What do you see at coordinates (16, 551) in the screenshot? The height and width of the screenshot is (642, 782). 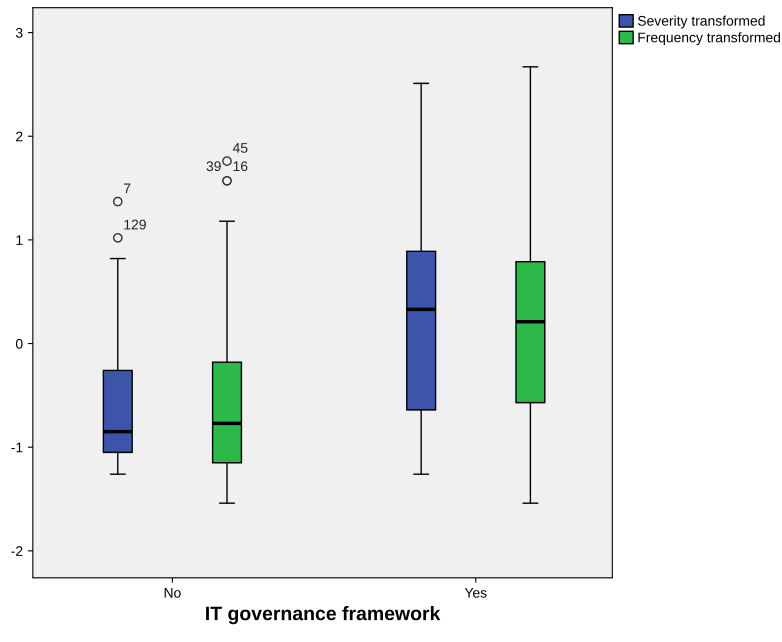 I see `y-tick-label: -2` at bounding box center [16, 551].